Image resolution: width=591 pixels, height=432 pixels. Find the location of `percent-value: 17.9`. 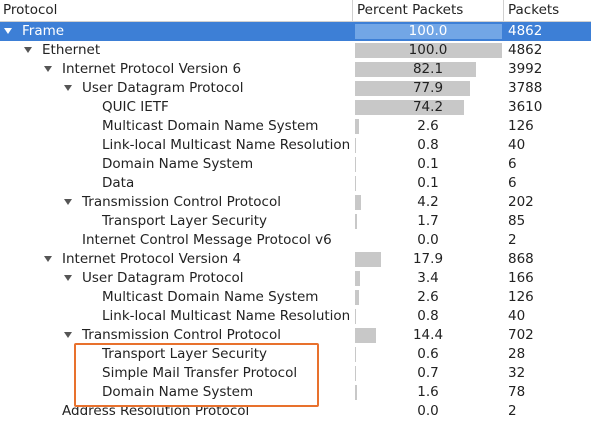

percent-value: 17.9 is located at coordinates (428, 259).